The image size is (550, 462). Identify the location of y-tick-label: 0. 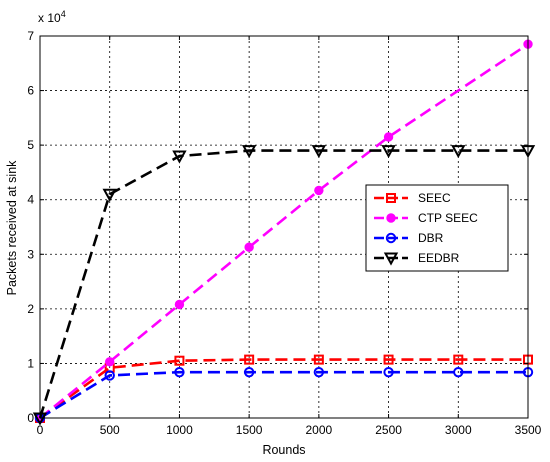
(30, 418).